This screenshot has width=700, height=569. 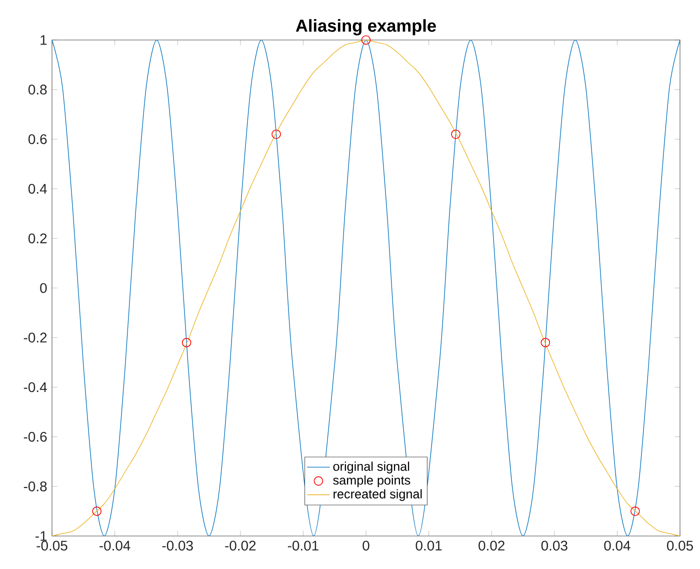 What do you see at coordinates (303, 545) in the screenshot?
I see `x-tick-label: -0.01` at bounding box center [303, 545].